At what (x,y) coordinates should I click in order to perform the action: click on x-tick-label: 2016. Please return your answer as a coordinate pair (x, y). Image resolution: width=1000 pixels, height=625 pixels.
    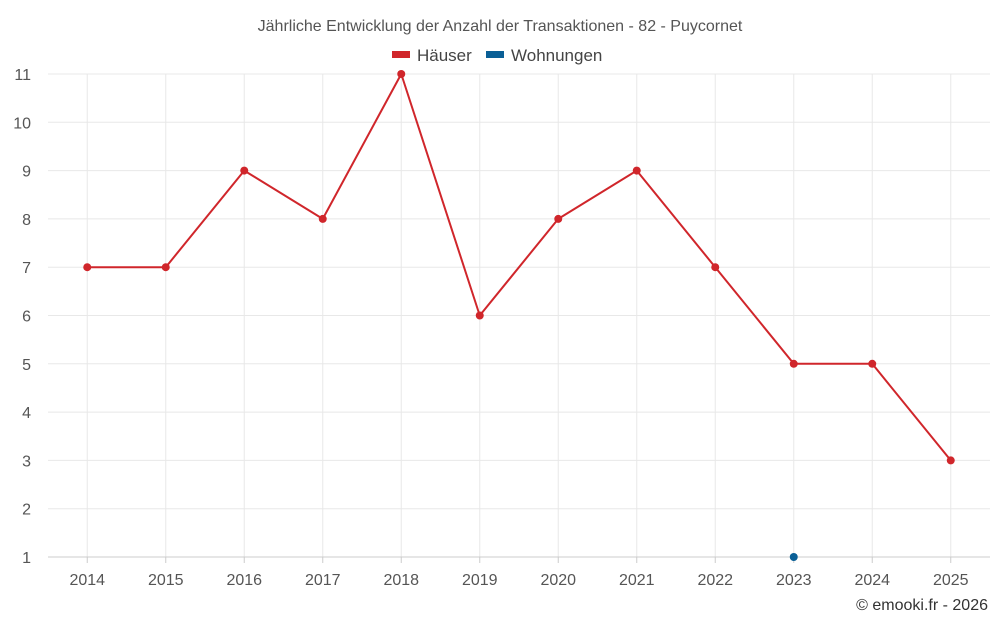
    Looking at the image, I should click on (244, 580).